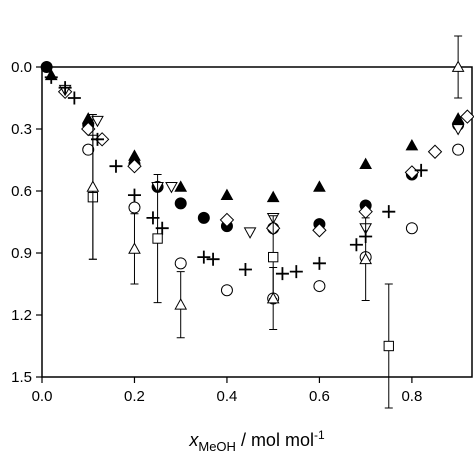 Image resolution: width=474 pixels, height=474 pixels. Describe the element at coordinates (42, 396) in the screenshot. I see `x-tick-label: 0.0` at that location.